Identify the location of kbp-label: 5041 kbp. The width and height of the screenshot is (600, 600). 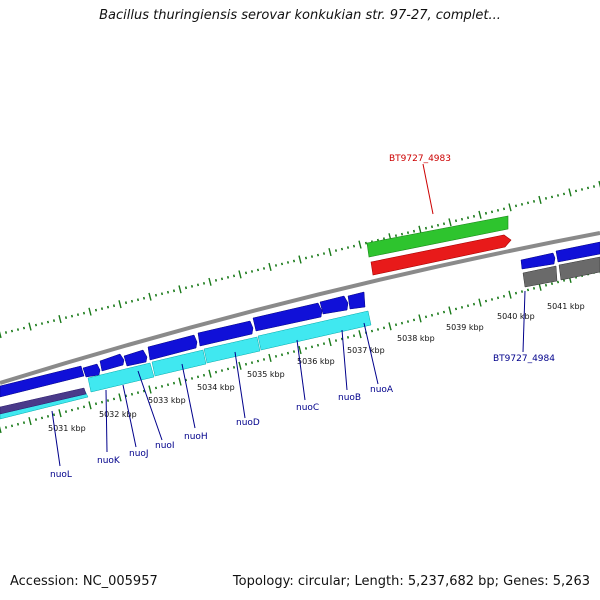
(566, 306).